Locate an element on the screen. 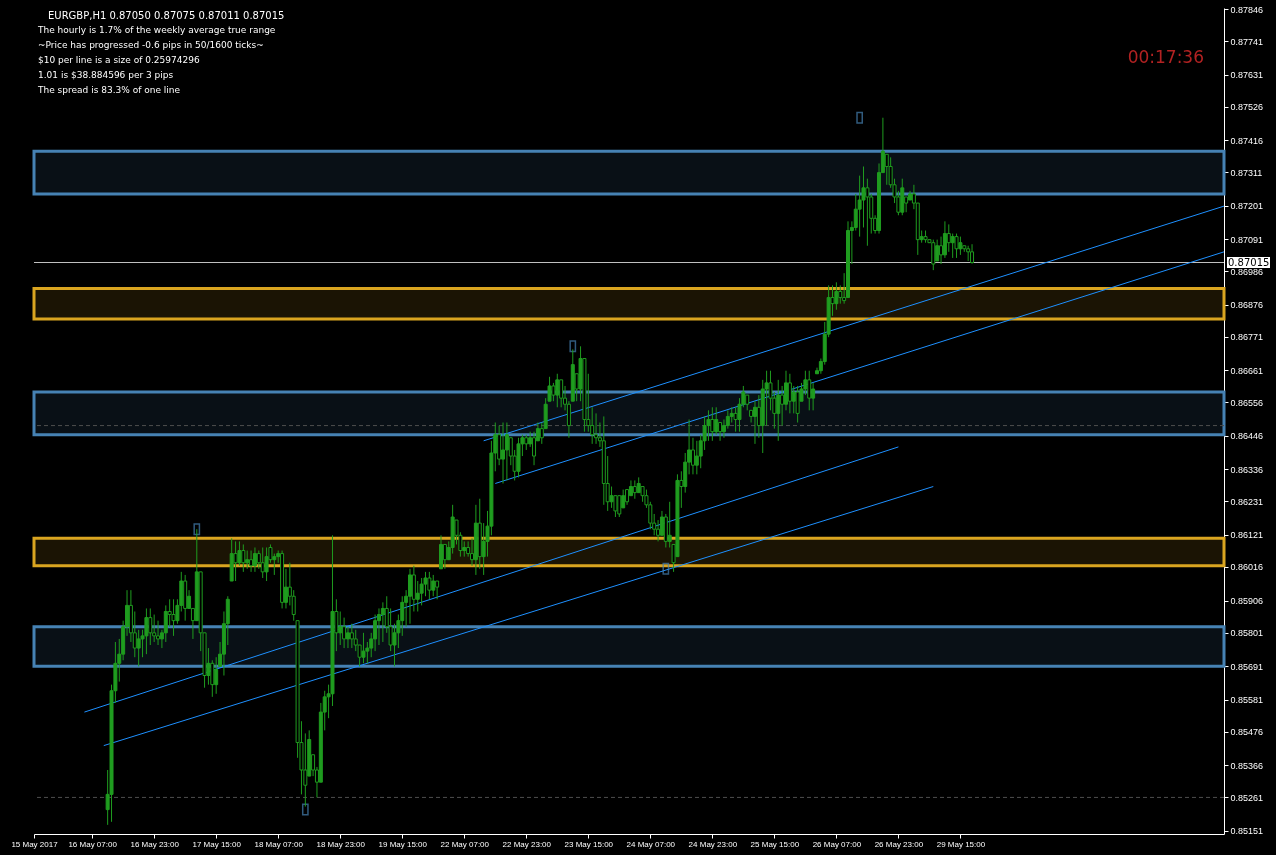 Image resolution: width=1276 pixels, height=855 pixels. annotation: $10 per line is a size of 0.25974296 is located at coordinates (119, 60).